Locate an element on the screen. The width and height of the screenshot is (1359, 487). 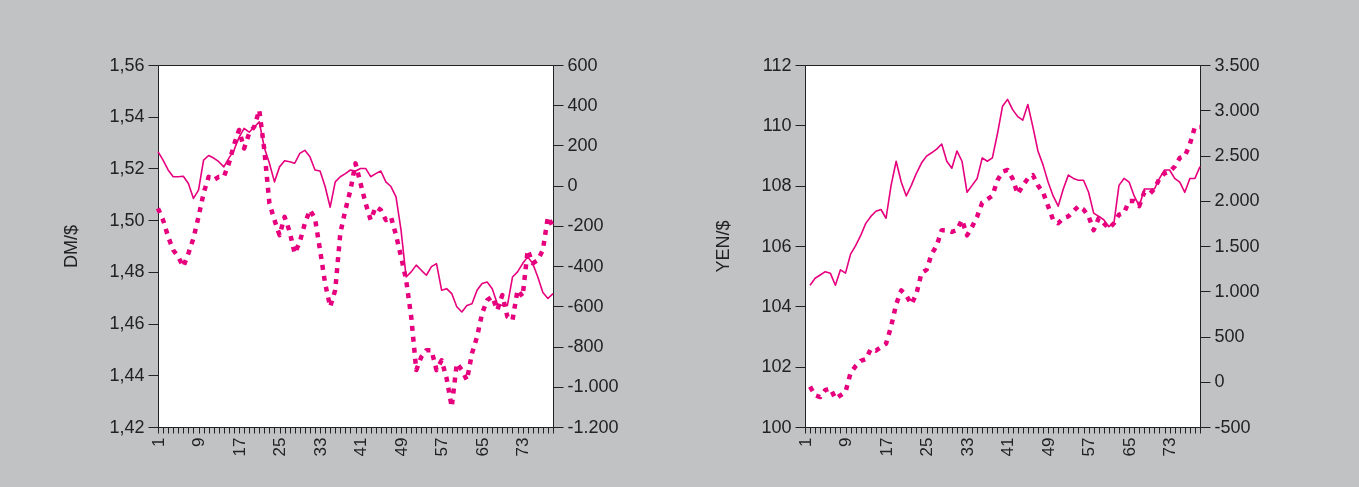
y2-tick-label: 200 is located at coordinates (582, 144).